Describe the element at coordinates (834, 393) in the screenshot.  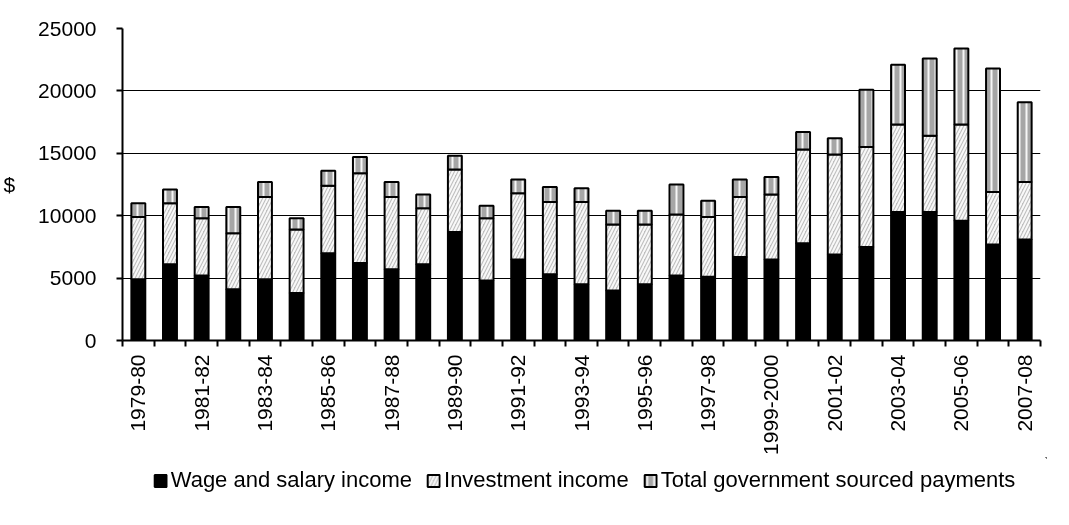
I see `x-tick-label: 2001-02` at that location.